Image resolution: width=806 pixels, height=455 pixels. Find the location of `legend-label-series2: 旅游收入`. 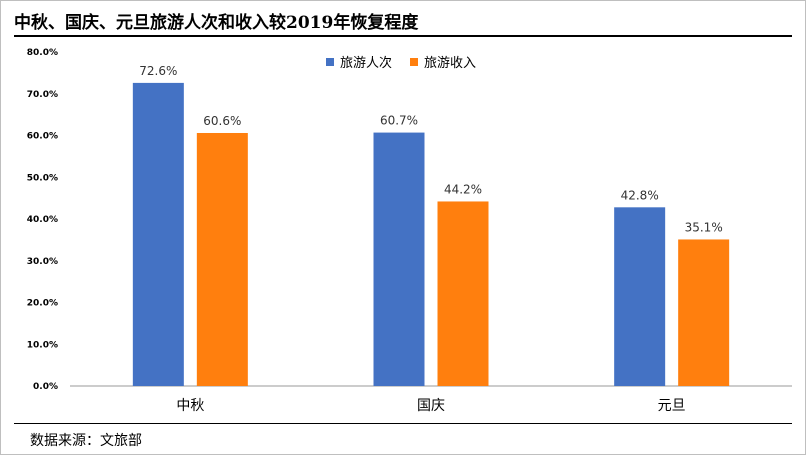

legend-label-series2: 旅游收入 is located at coordinates (450, 63).